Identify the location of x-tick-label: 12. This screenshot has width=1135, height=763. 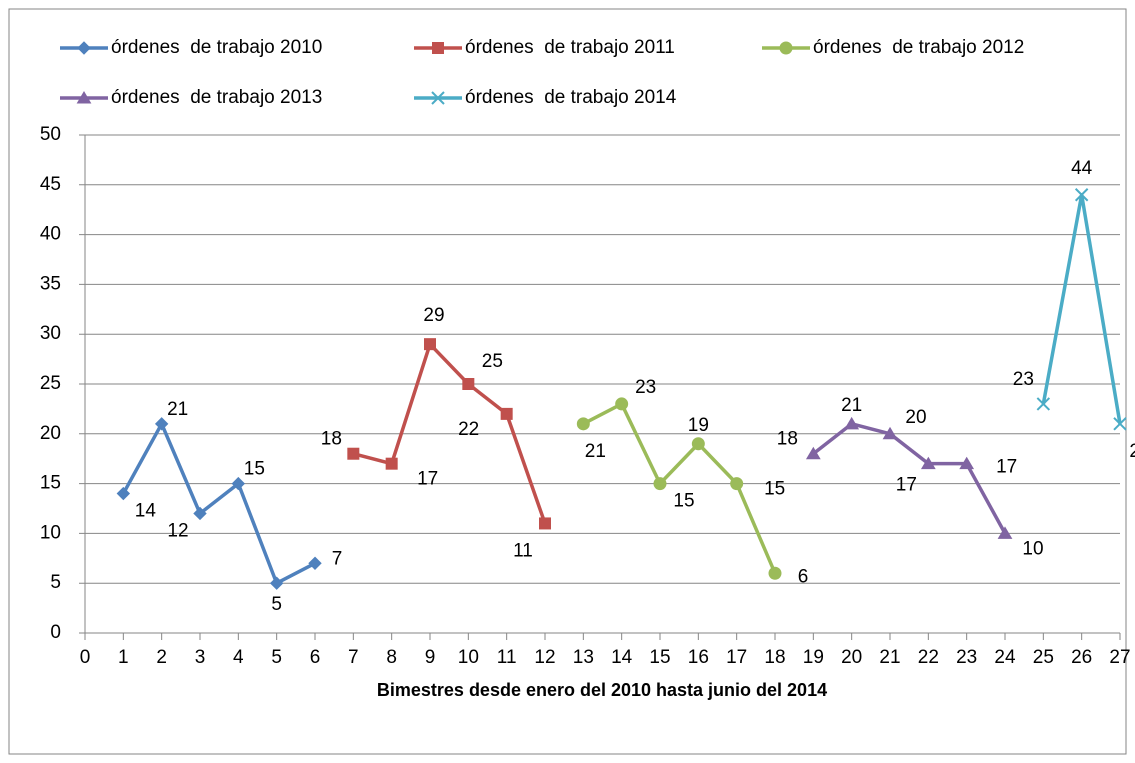
(544, 657).